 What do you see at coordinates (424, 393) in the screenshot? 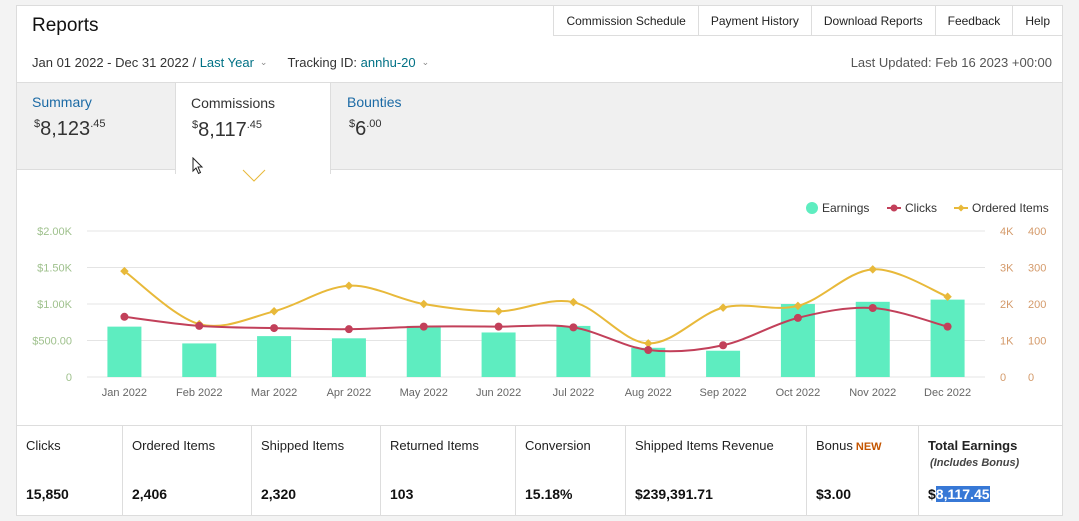
I see `x-tick-label: May 2022` at bounding box center [424, 393].